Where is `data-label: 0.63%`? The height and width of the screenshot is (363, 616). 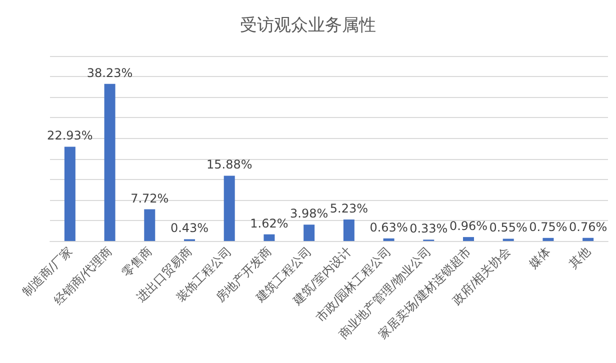 data-label: 0.63% is located at coordinates (389, 227).